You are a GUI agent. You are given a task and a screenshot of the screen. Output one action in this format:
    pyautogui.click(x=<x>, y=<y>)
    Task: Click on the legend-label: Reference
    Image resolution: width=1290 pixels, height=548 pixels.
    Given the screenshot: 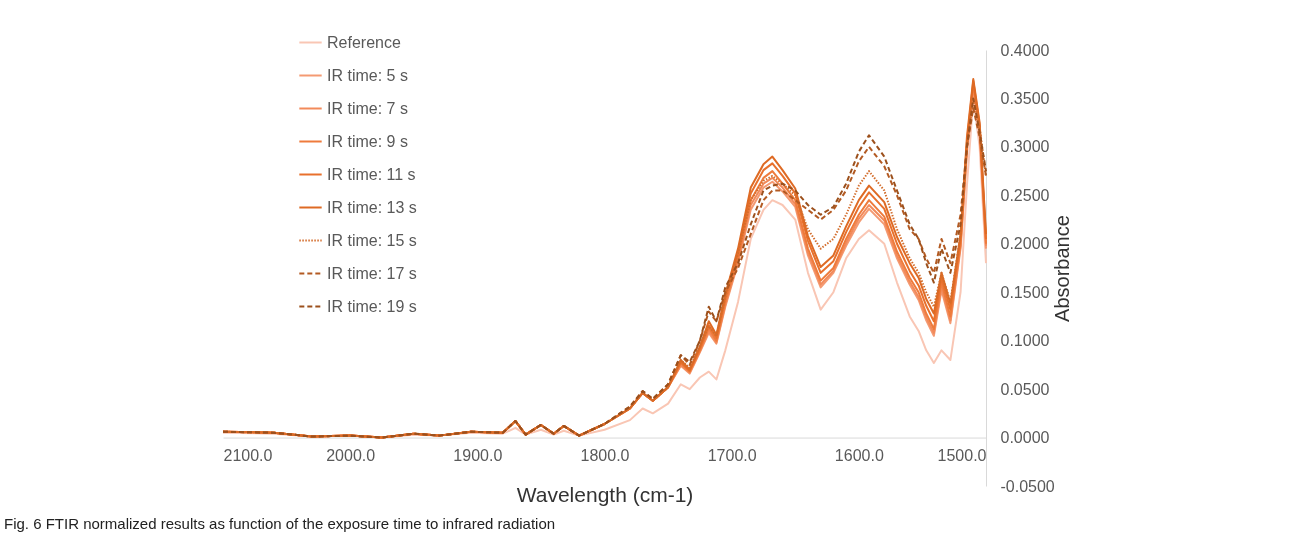 What is the action you would take?
    pyautogui.click(x=364, y=42)
    